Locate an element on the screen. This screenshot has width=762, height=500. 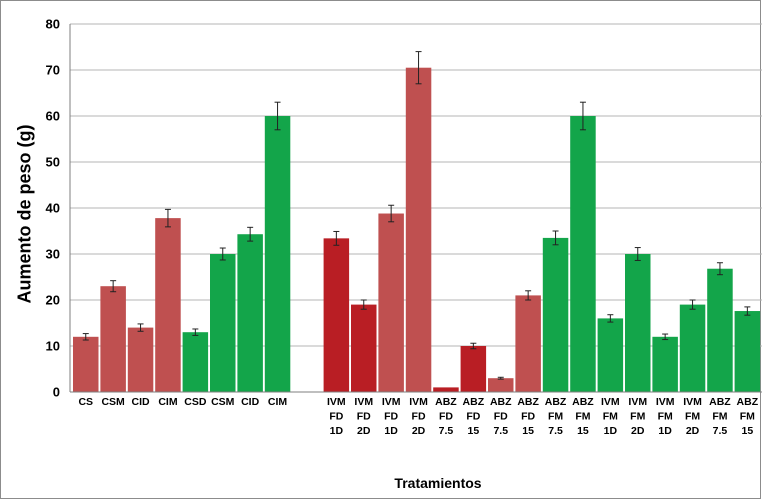
x-axis-title: Tratamientos is located at coordinates (438, 483).